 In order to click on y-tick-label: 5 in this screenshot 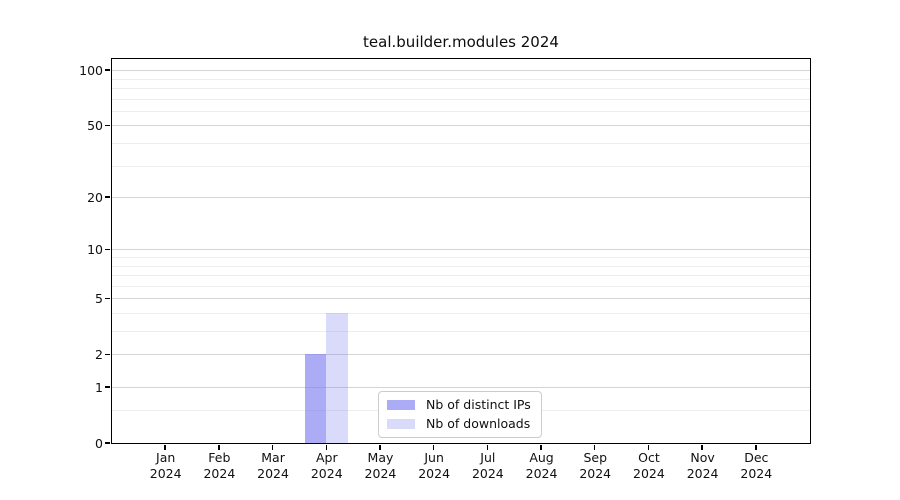, I will do `click(99, 298)`.